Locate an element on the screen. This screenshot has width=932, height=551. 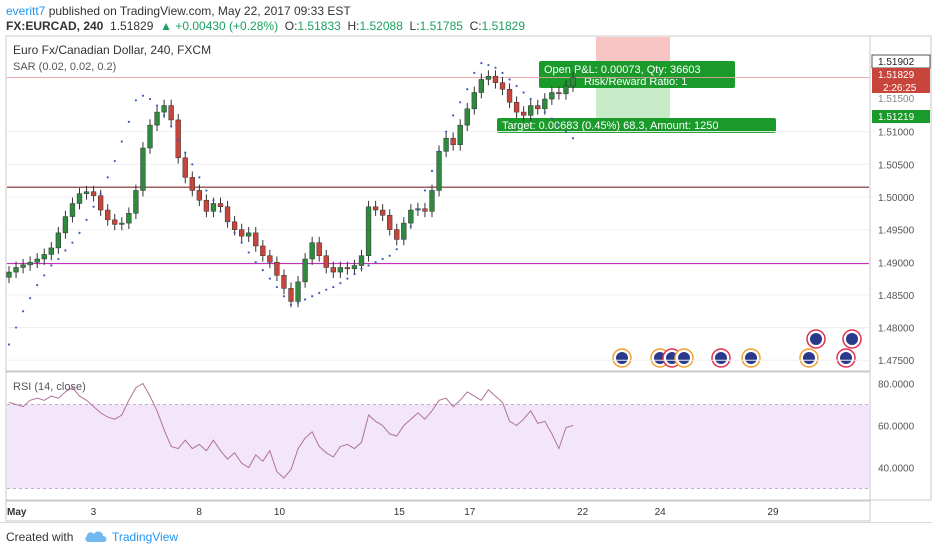
countdown-text: 2:26:25 is located at coordinates (900, 88).